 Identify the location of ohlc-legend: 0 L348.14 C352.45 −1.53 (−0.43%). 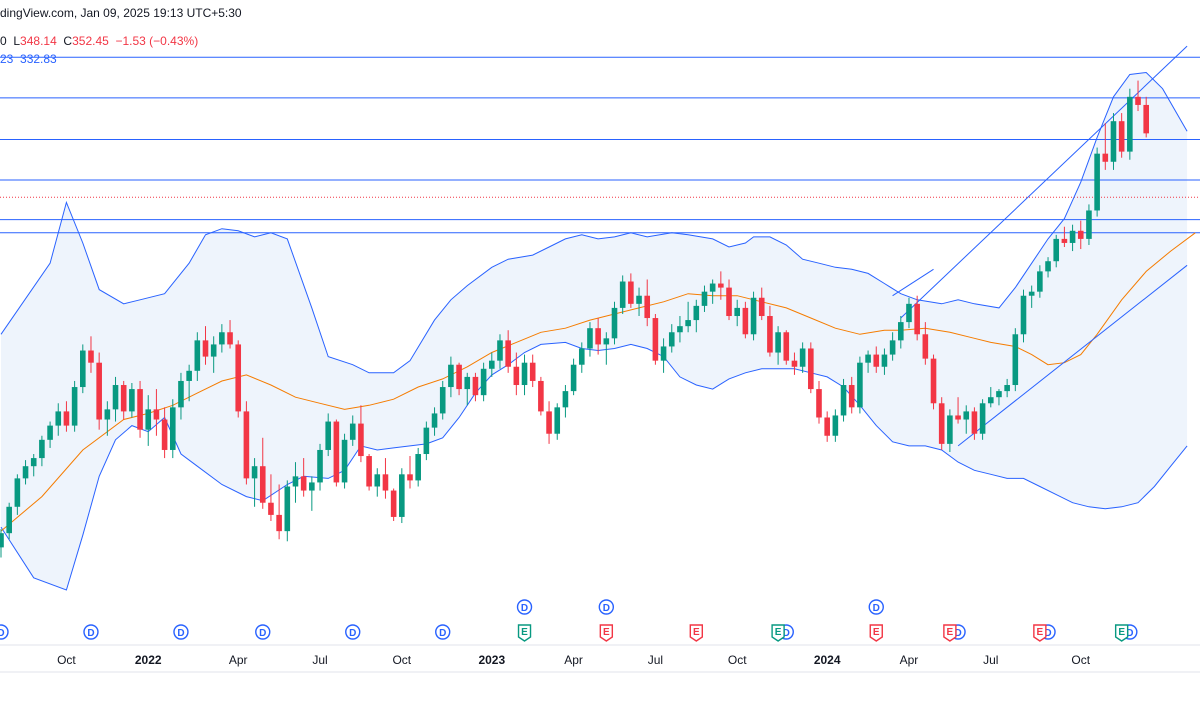
(99, 41).